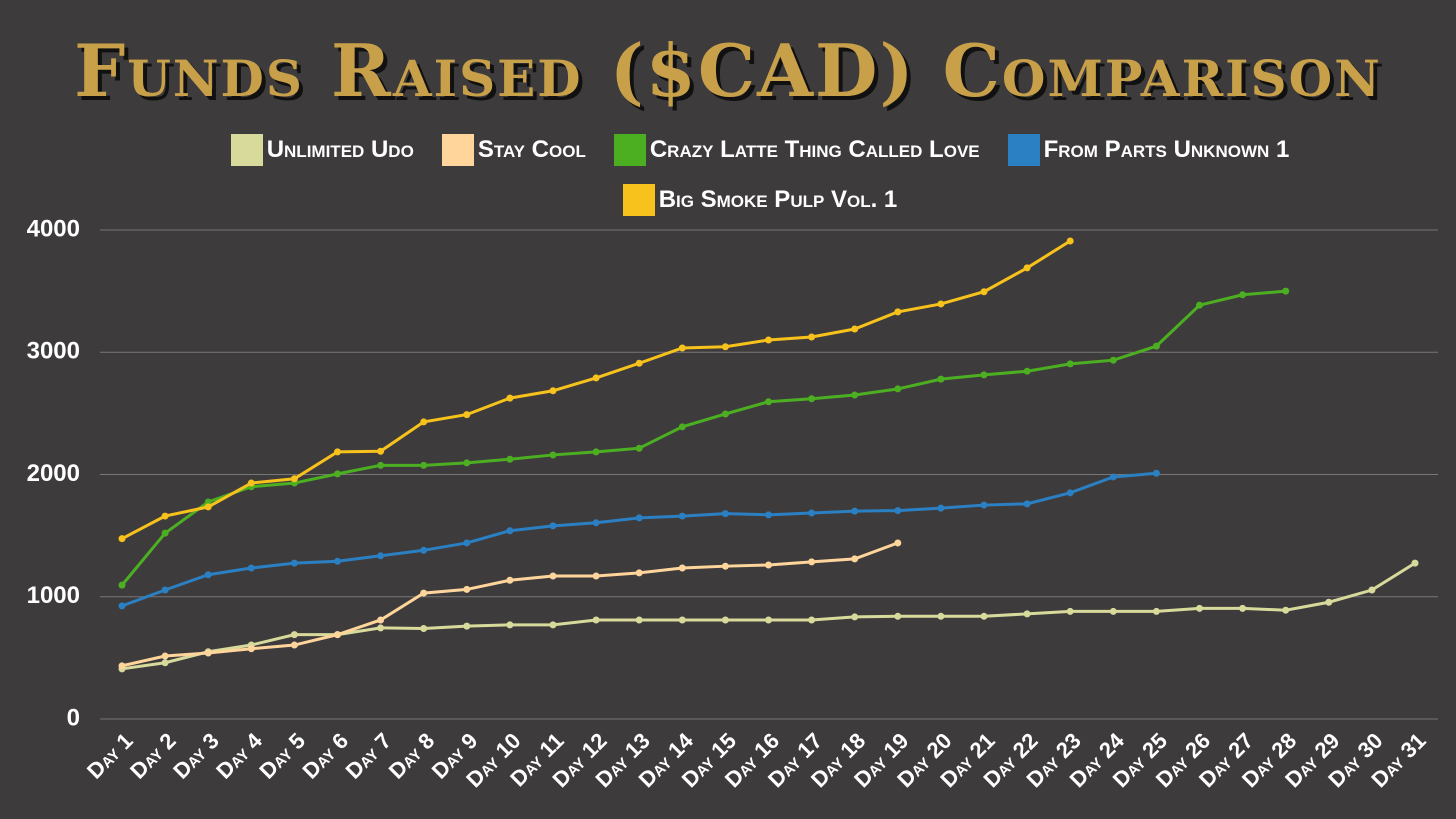 The width and height of the screenshot is (1456, 819). I want to click on legend-item: Unlimited Udo, so click(322, 150).